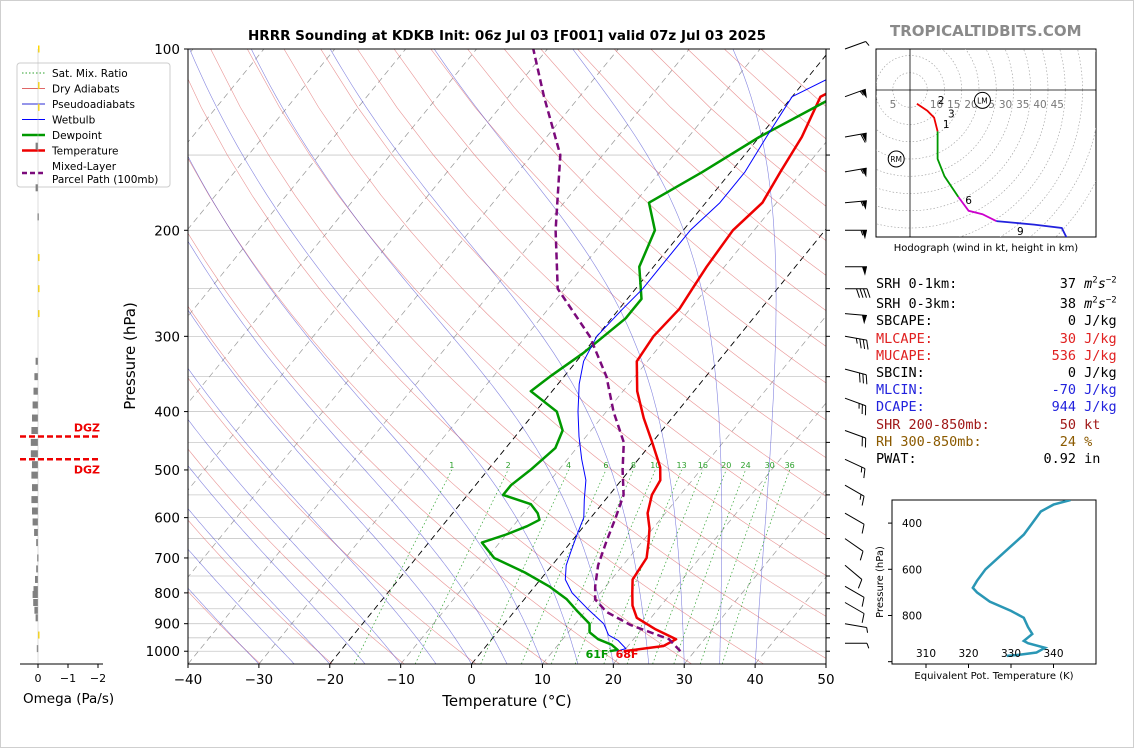  Describe the element at coordinates (1067, 304) in the screenshot. I see `parameter-value: 38` at that location.